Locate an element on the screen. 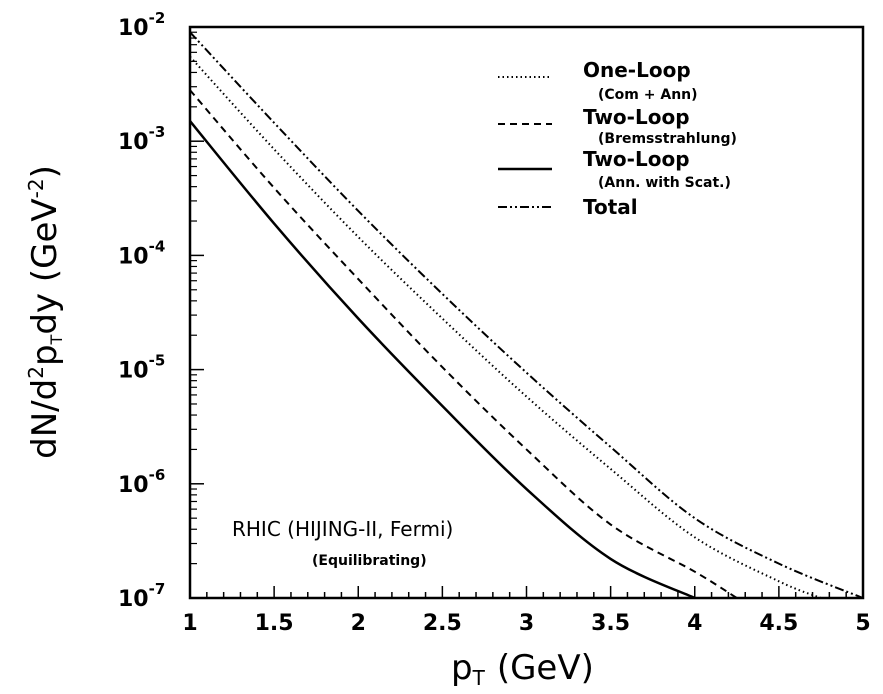  y-axis-title-tail: dy (GeV is located at coordinates (45, 266).